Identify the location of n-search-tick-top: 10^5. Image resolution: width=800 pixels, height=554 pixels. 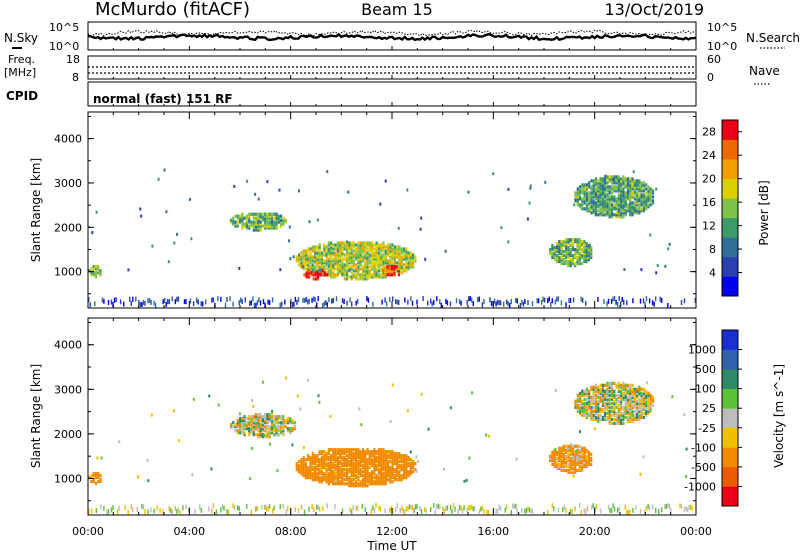
(722, 27).